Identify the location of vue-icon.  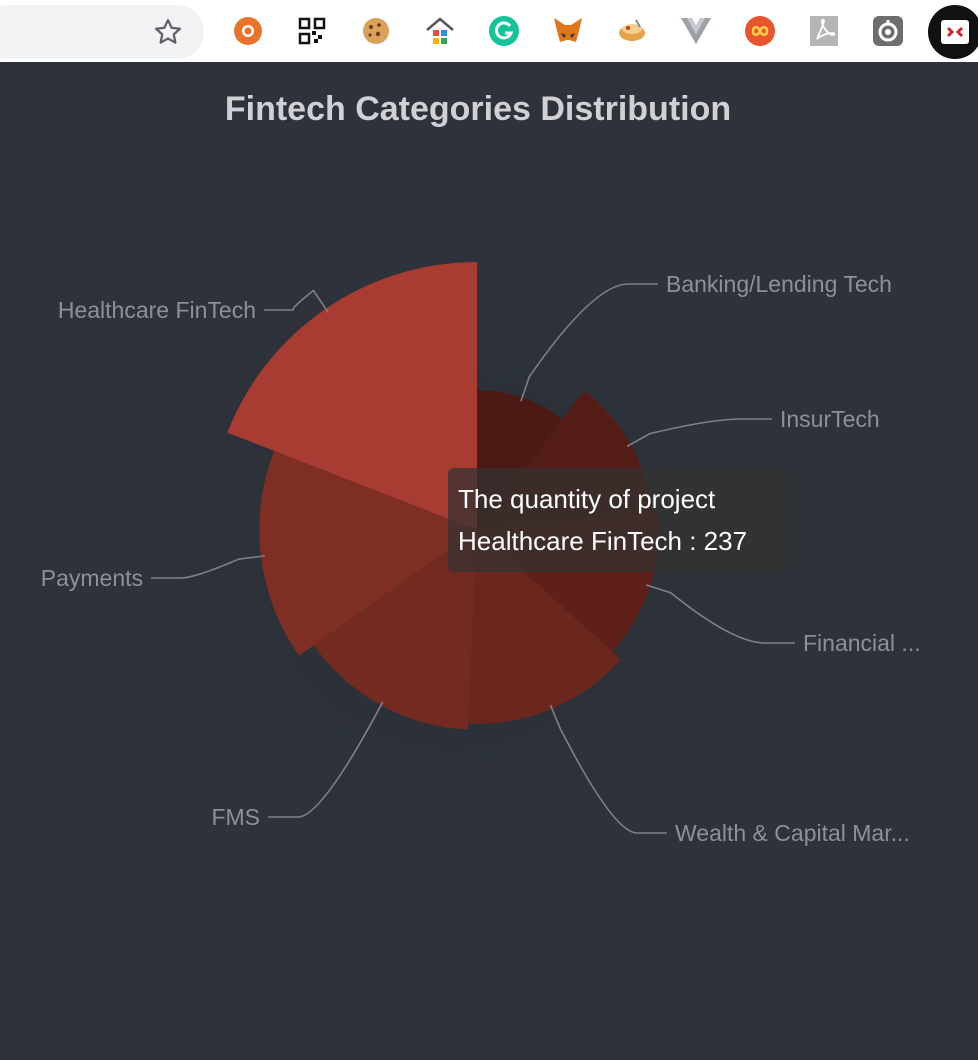
(696, 31).